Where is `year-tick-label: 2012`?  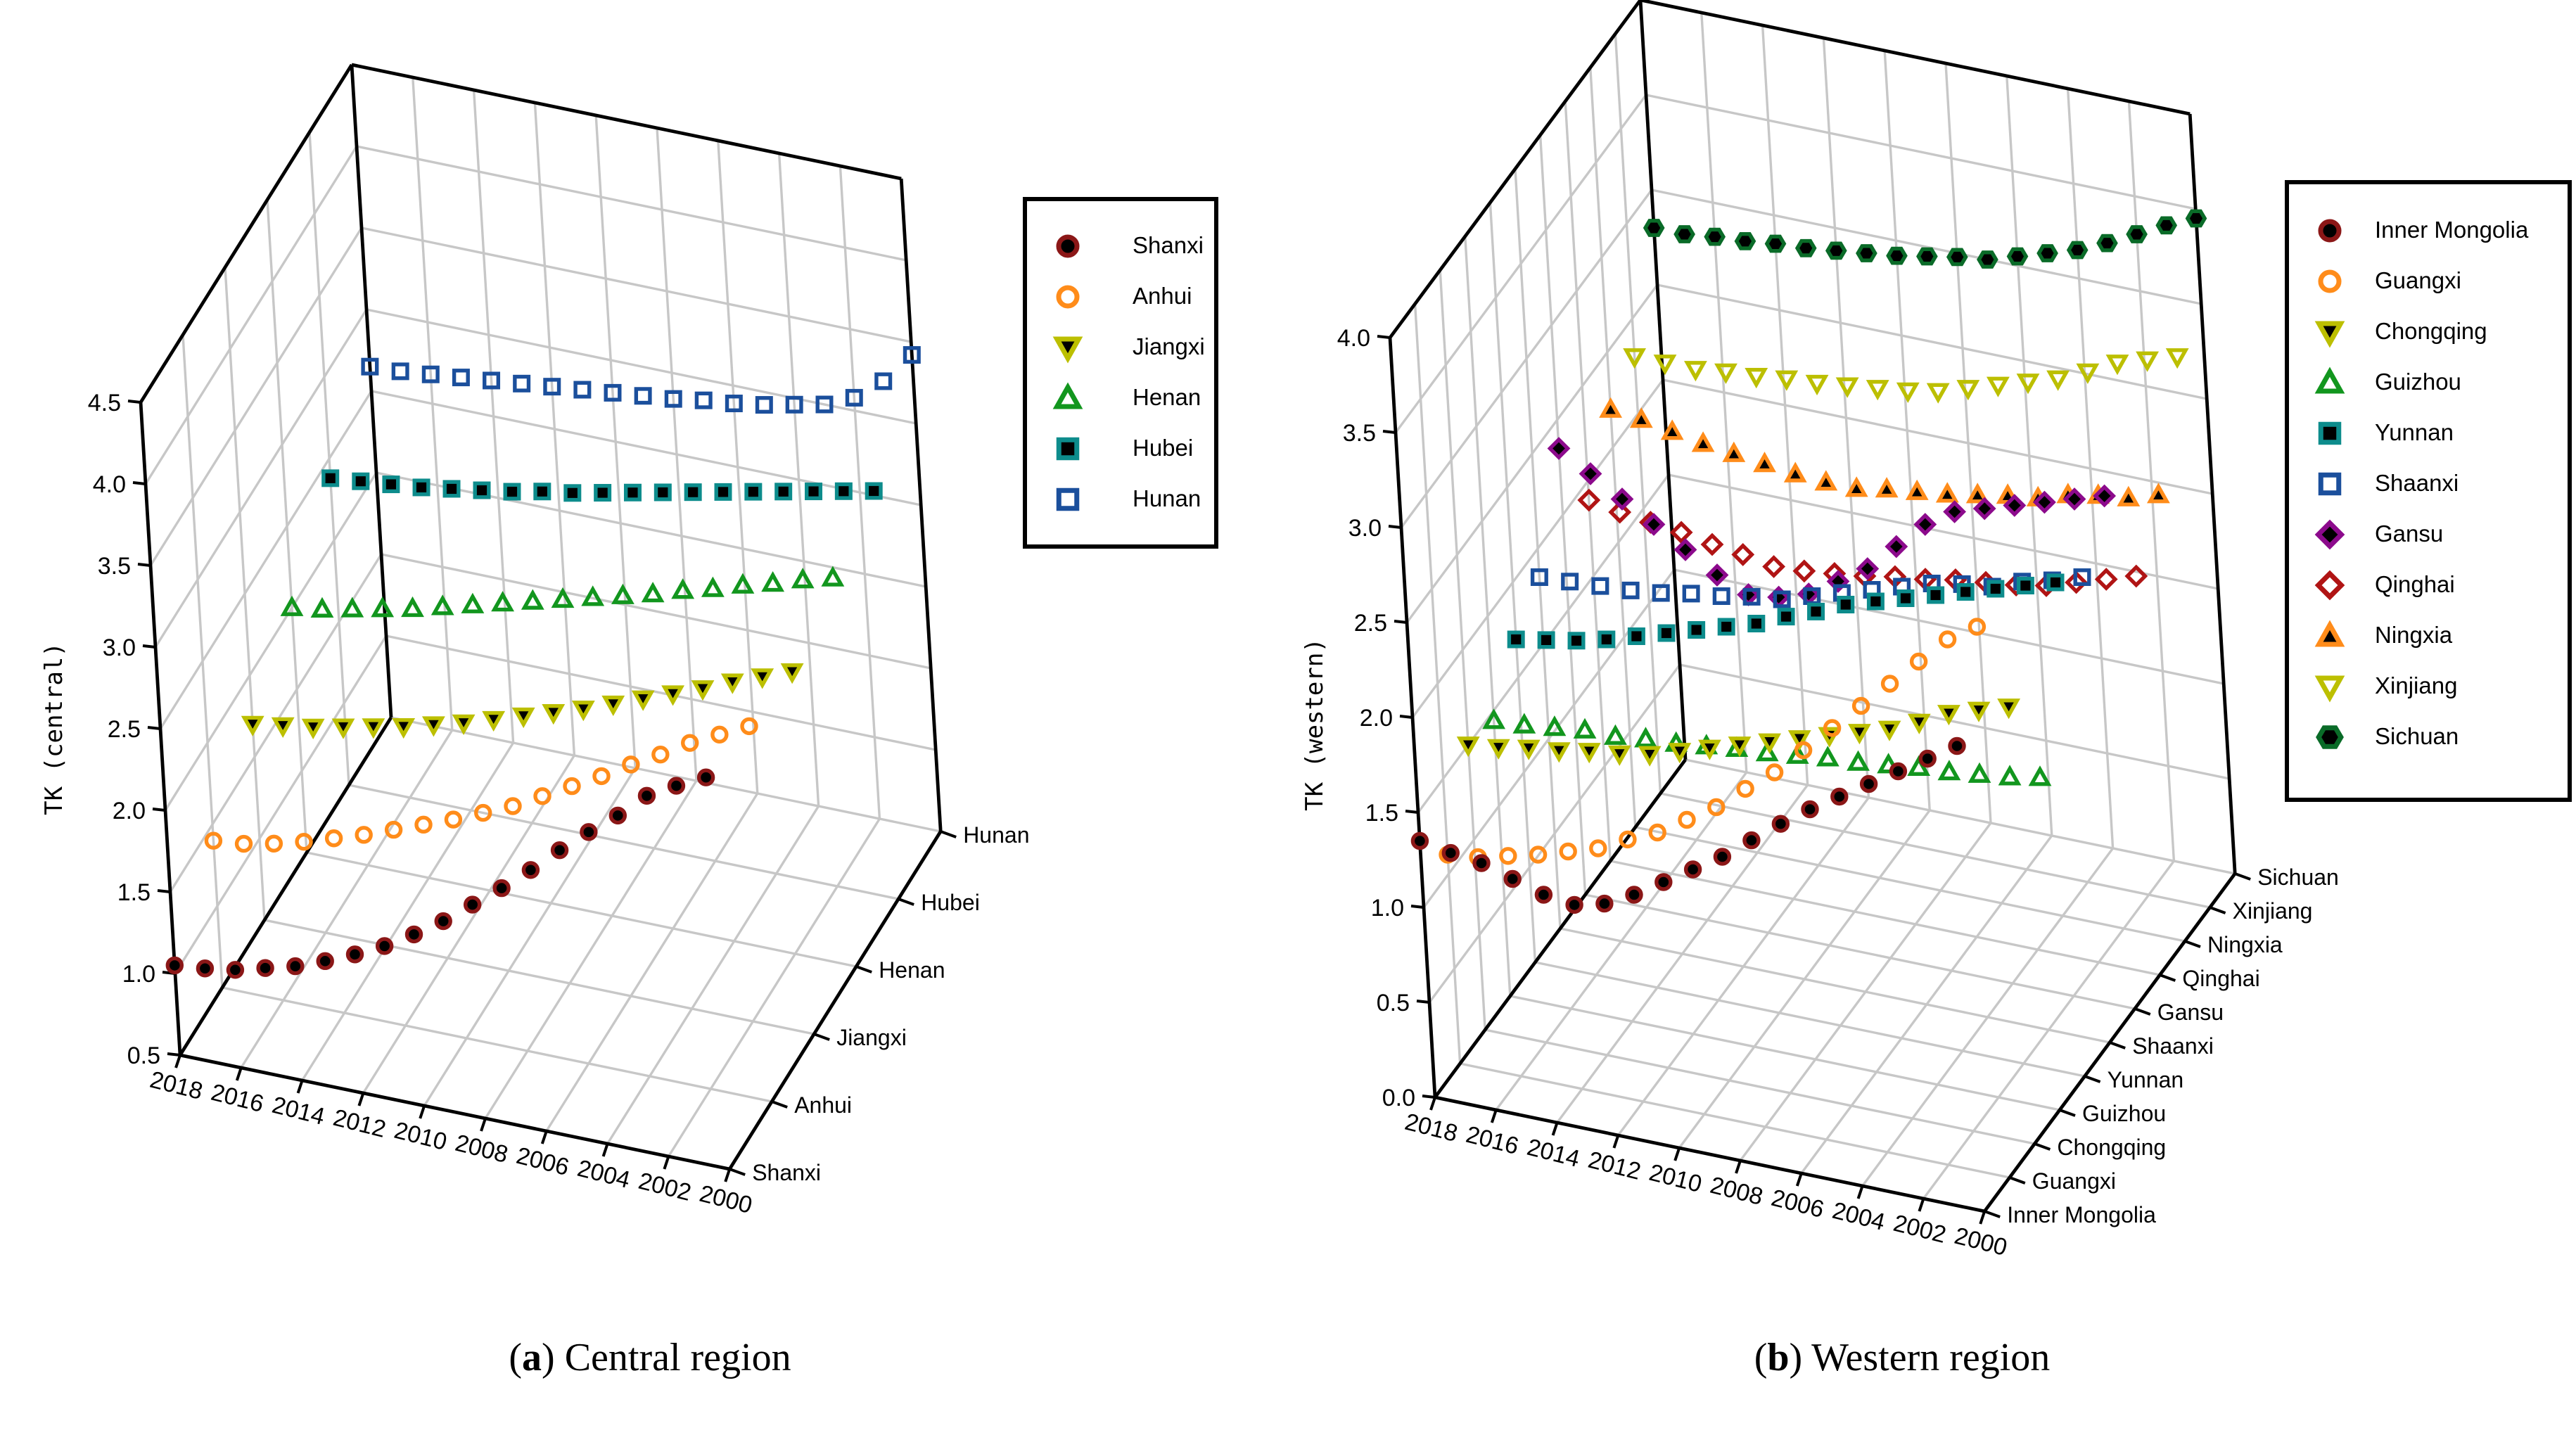 year-tick-label: 2012 is located at coordinates (360, 1123).